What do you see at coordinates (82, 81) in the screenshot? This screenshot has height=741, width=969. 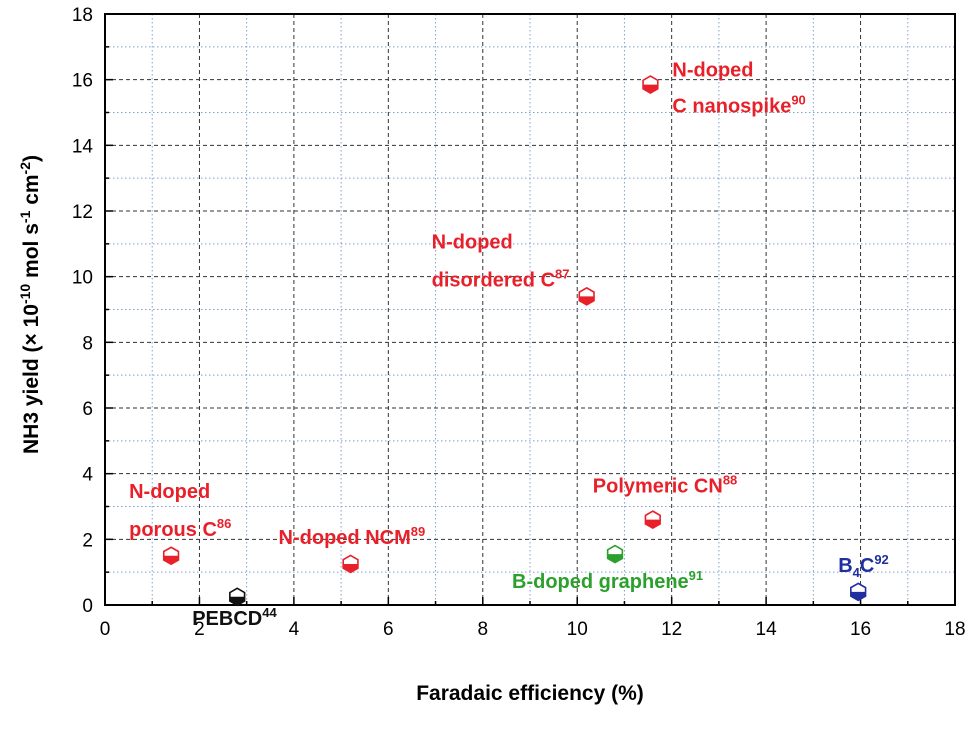 I see `y-tick-label: 16` at bounding box center [82, 81].